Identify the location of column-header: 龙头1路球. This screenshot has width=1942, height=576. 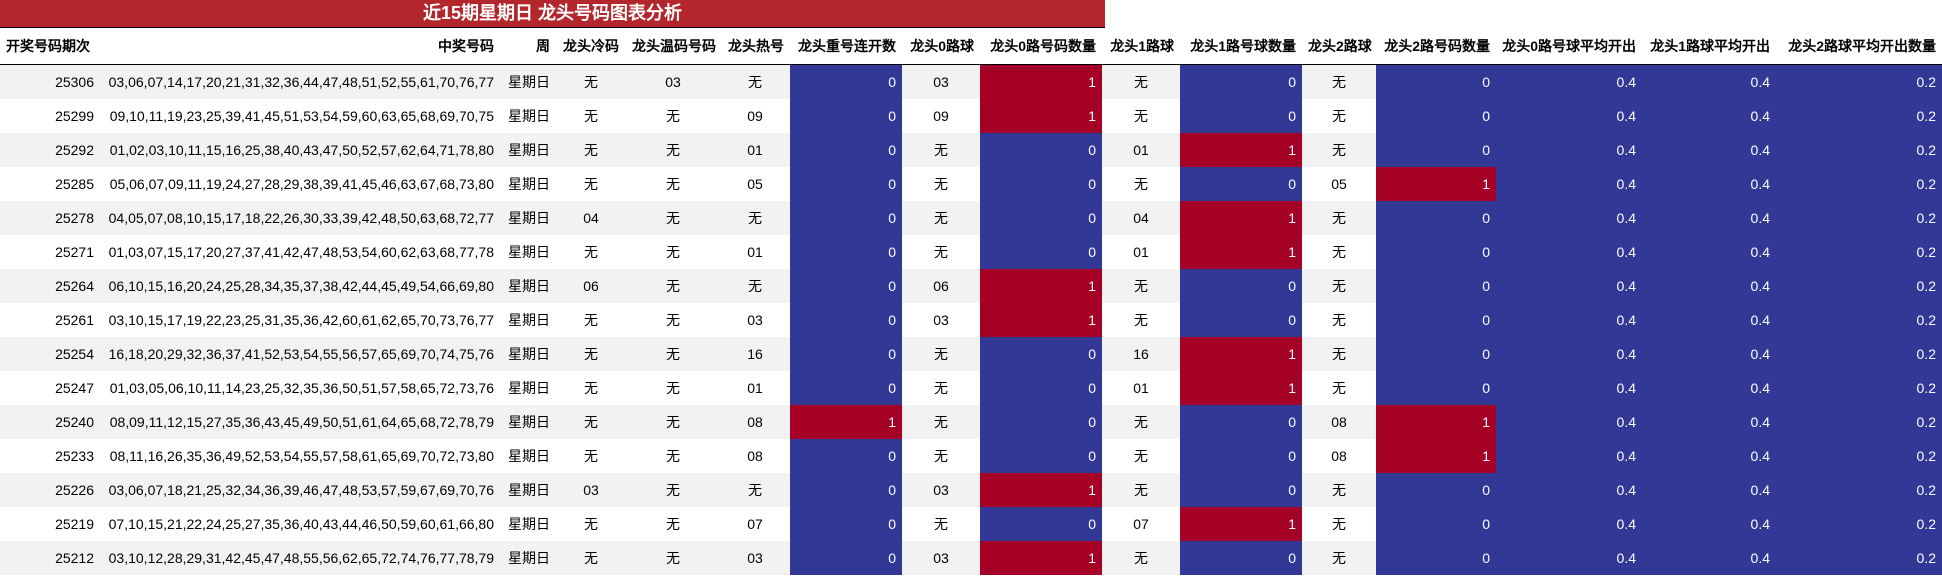
(1141, 46).